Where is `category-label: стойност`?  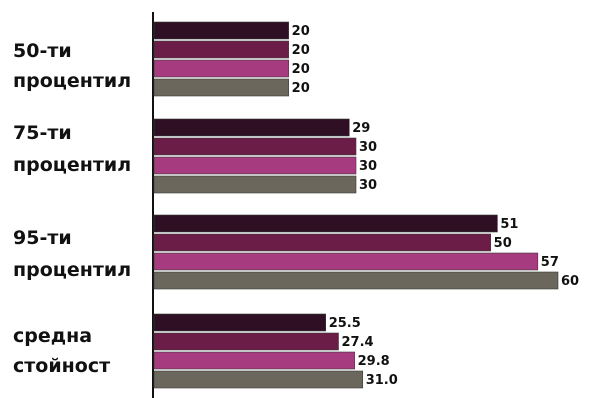 category-label: стойност is located at coordinates (61, 366).